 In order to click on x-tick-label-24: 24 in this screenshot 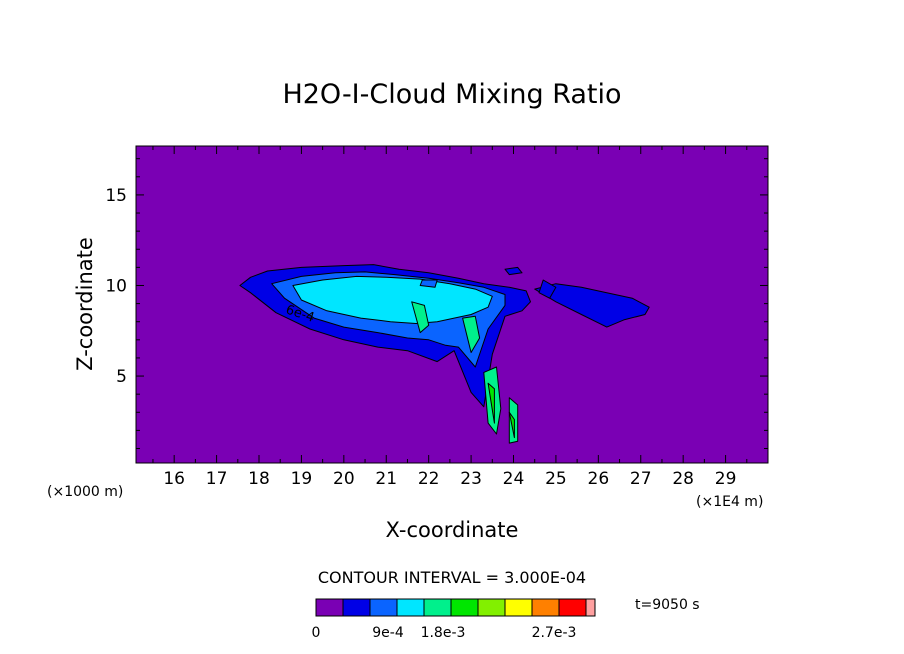, I will do `click(514, 479)`.